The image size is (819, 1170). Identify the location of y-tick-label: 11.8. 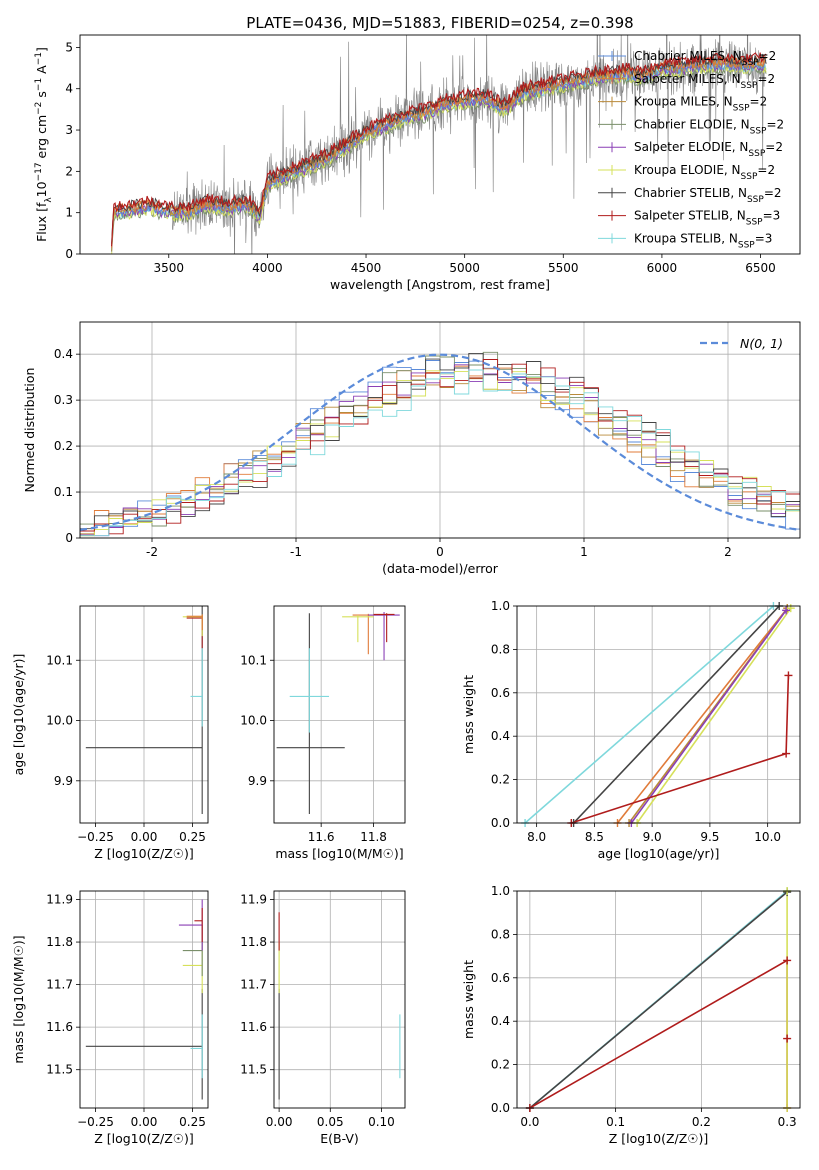
(59, 942).